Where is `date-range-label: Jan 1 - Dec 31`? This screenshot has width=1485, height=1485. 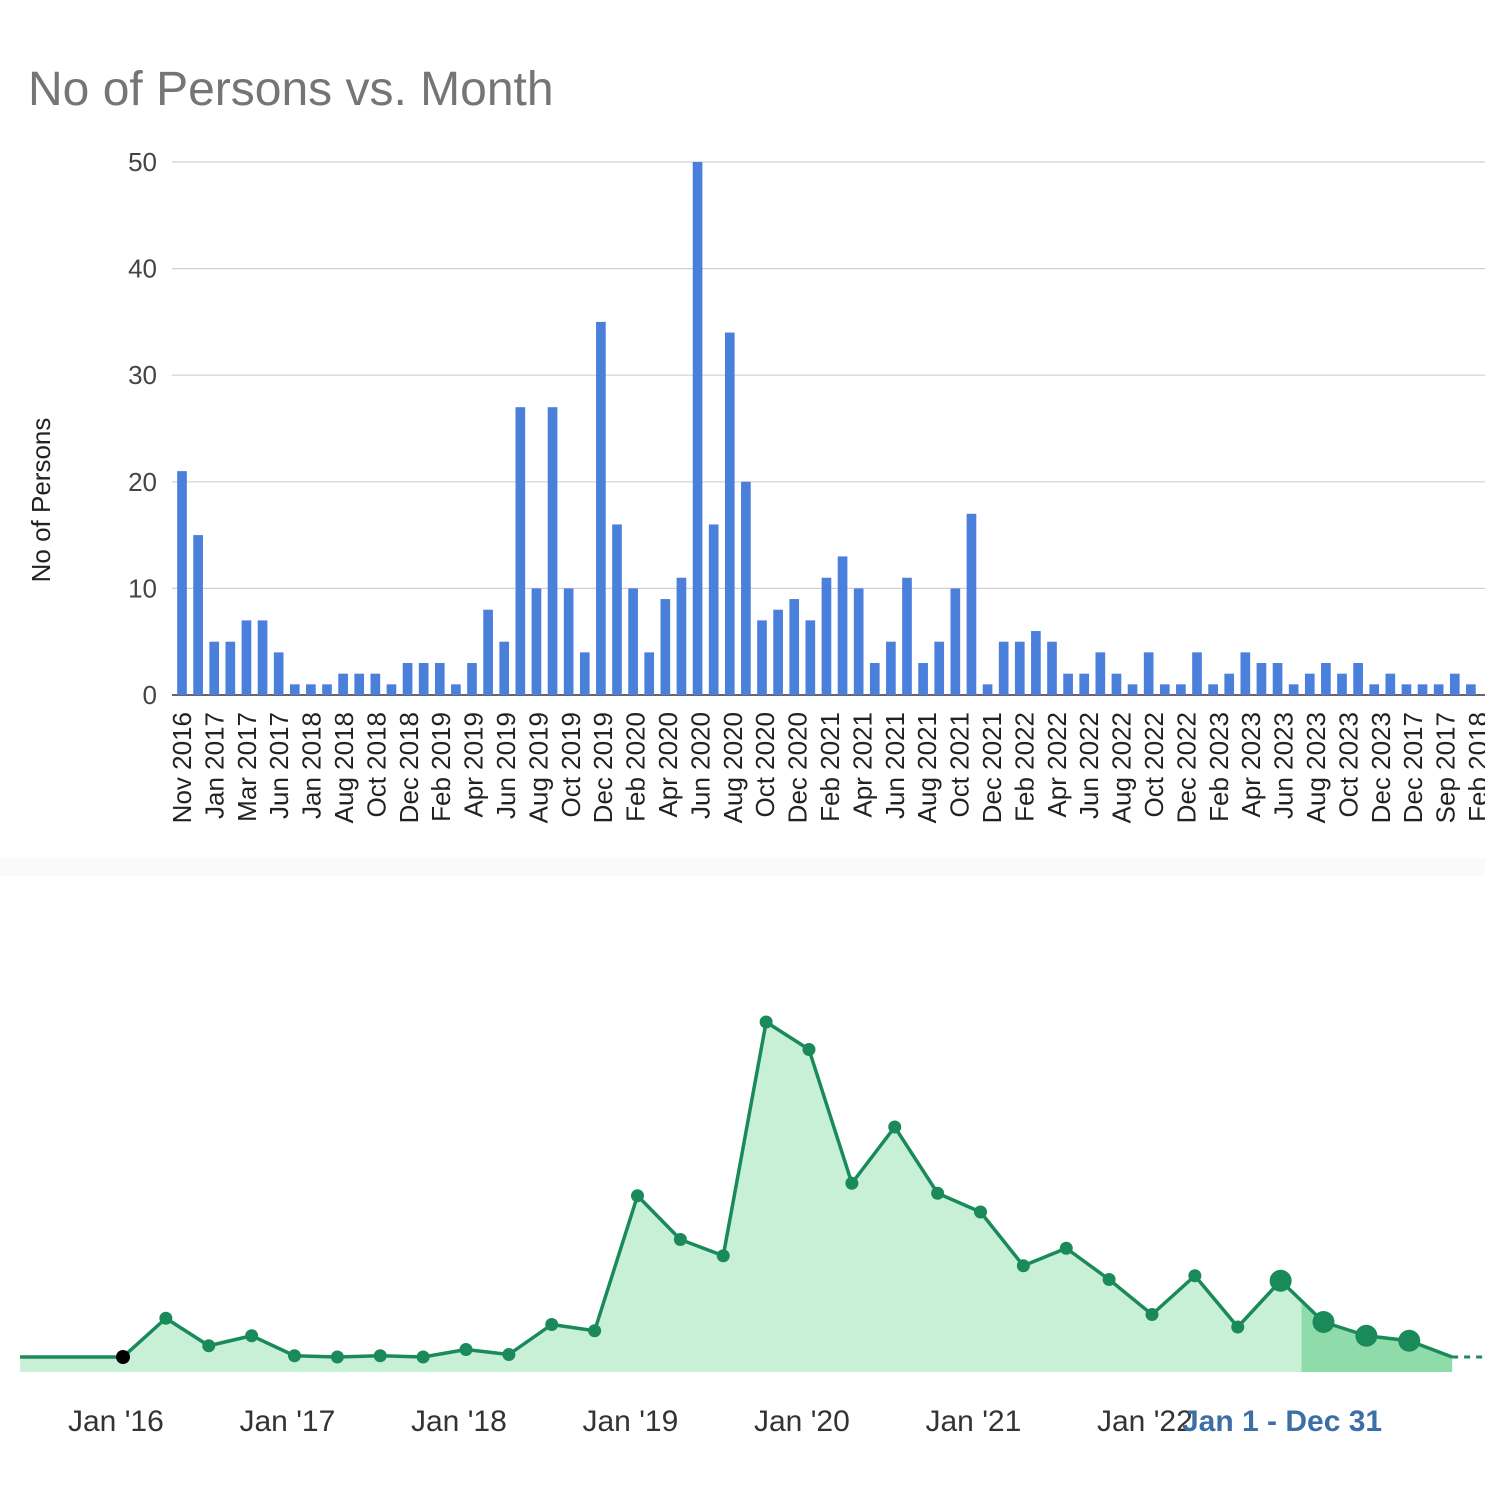
date-range-label: Jan 1 - Dec 31 is located at coordinates (1282, 1421).